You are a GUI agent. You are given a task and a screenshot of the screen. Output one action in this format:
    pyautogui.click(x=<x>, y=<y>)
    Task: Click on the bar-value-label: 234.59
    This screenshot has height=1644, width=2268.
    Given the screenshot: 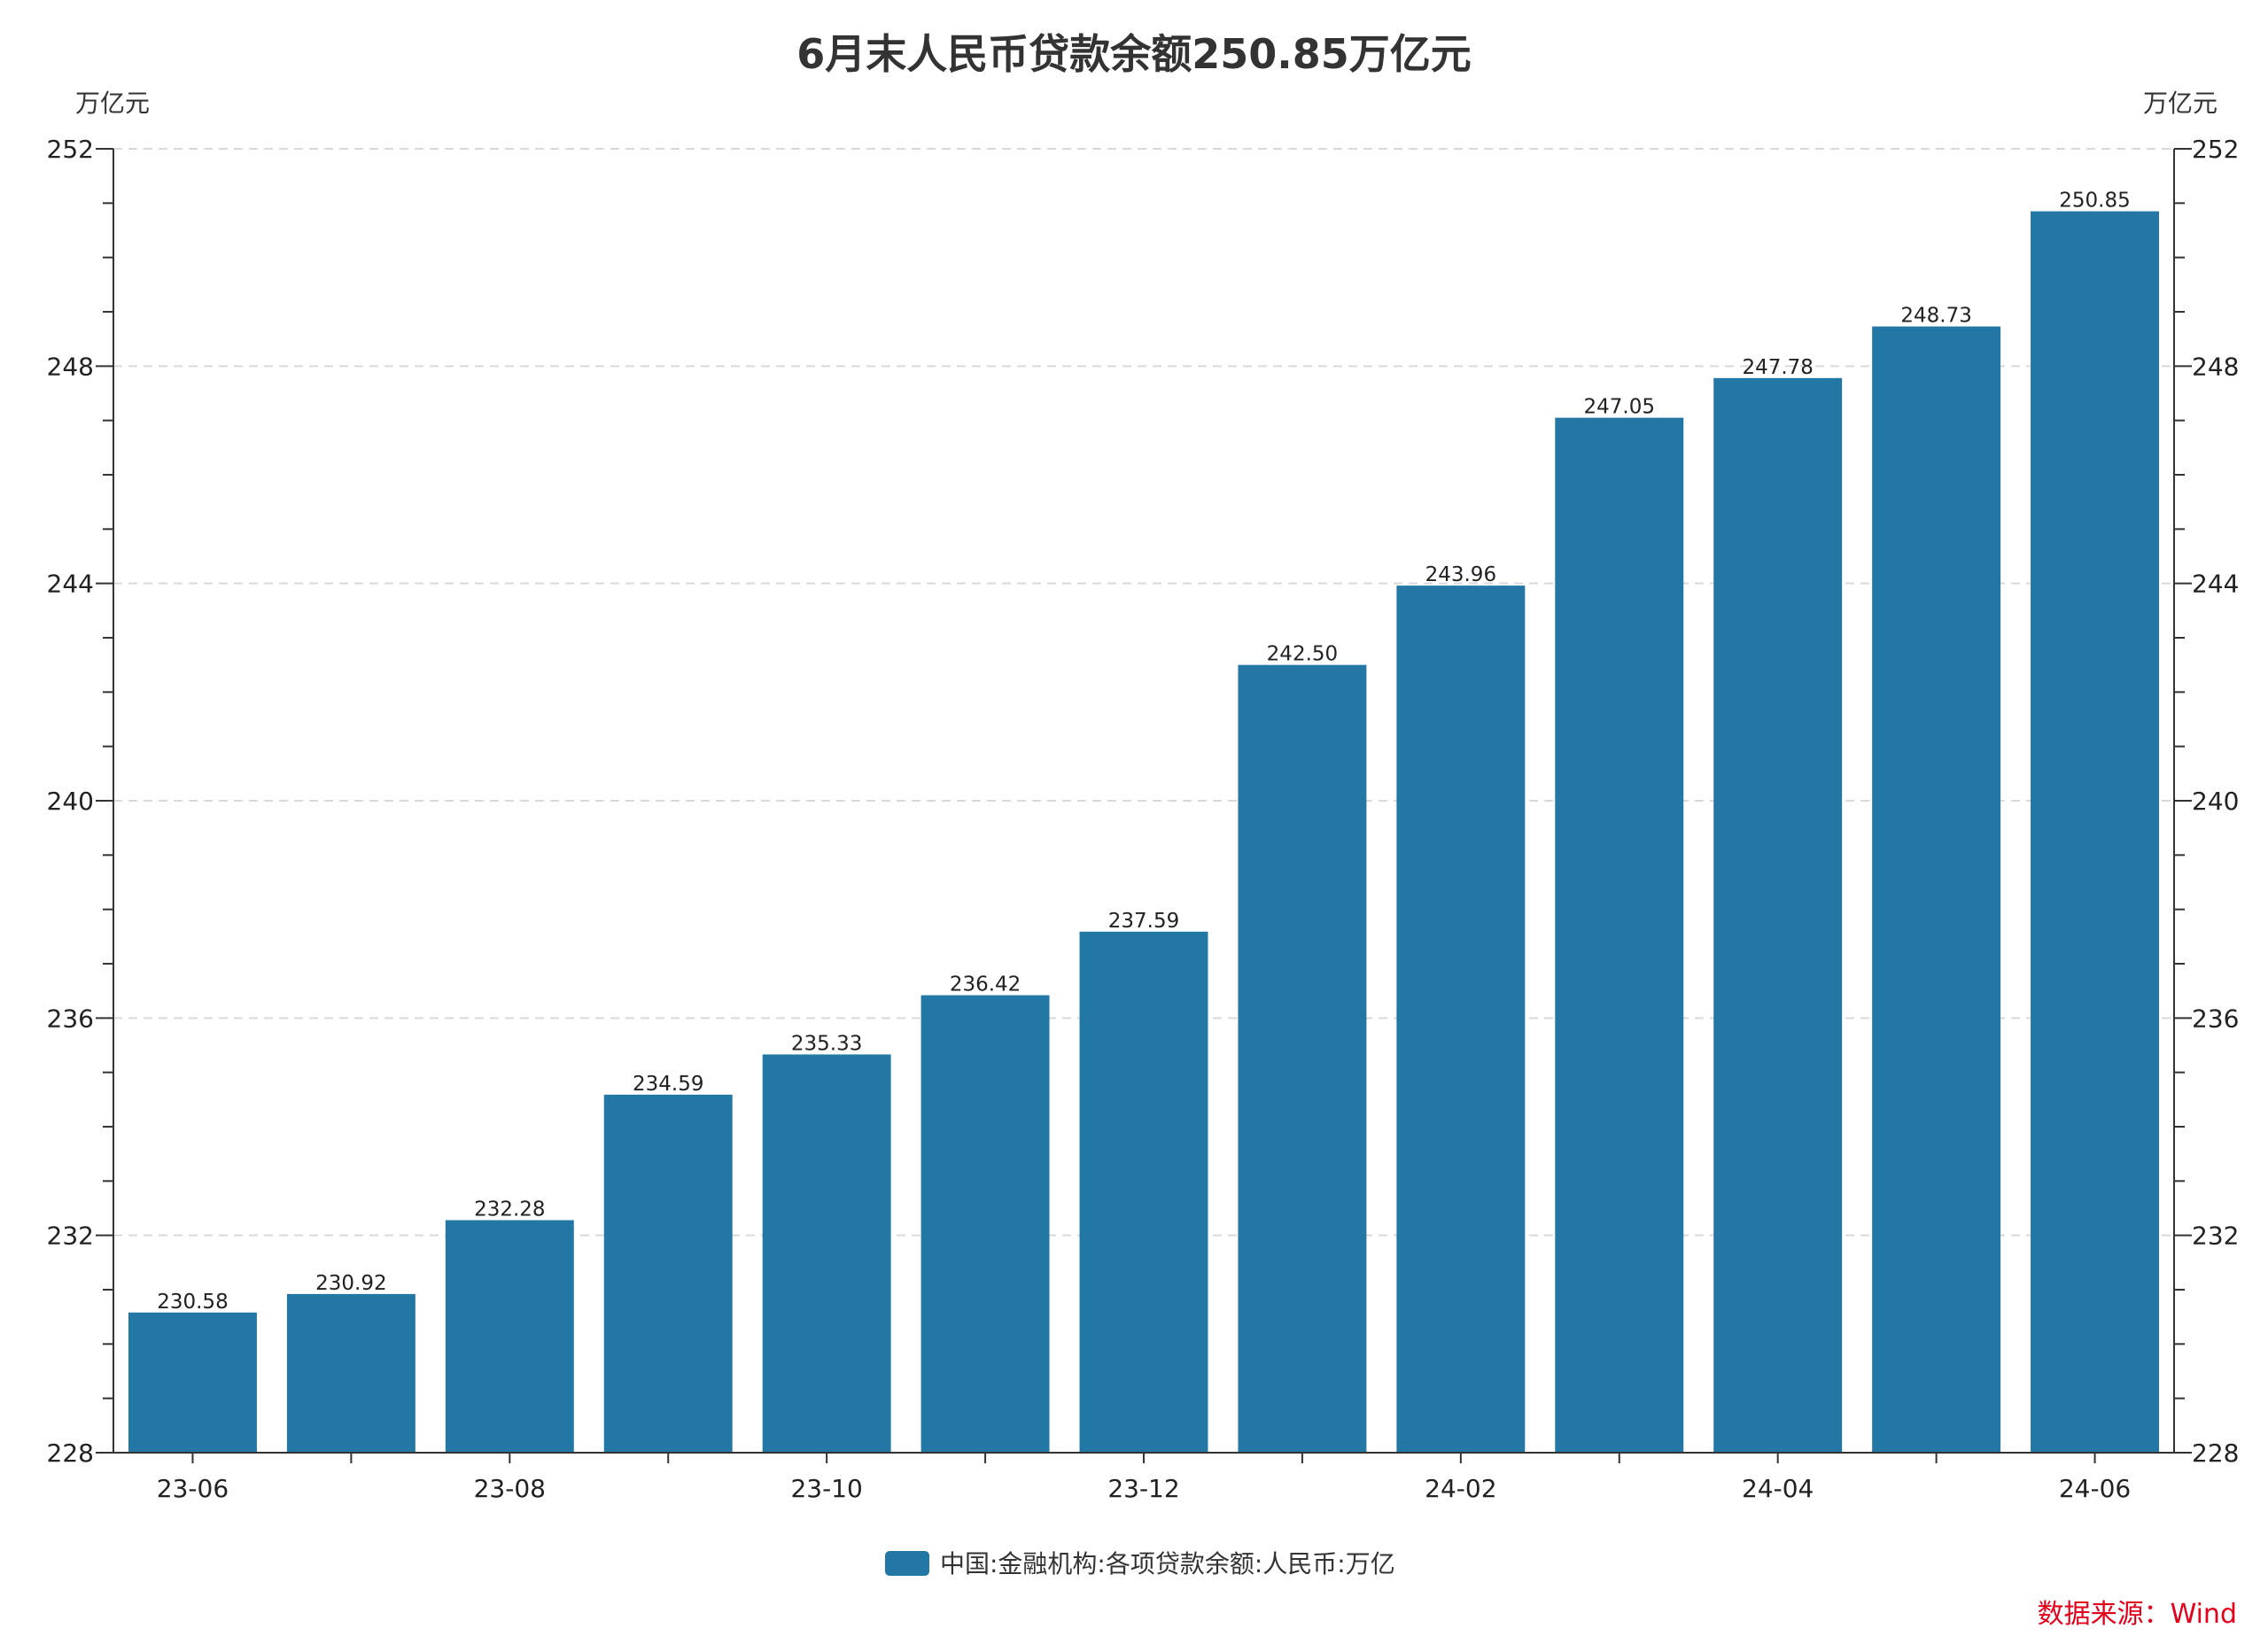 What is the action you would take?
    pyautogui.click(x=668, y=1084)
    